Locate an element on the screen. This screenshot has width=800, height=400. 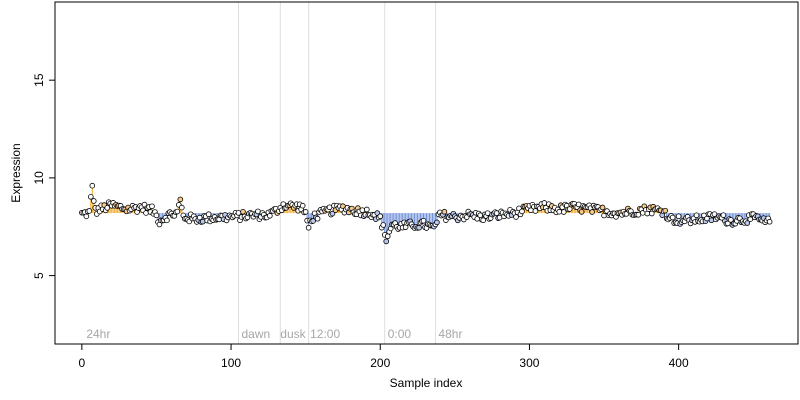
x-tick-label: 200 is located at coordinates (380, 363).